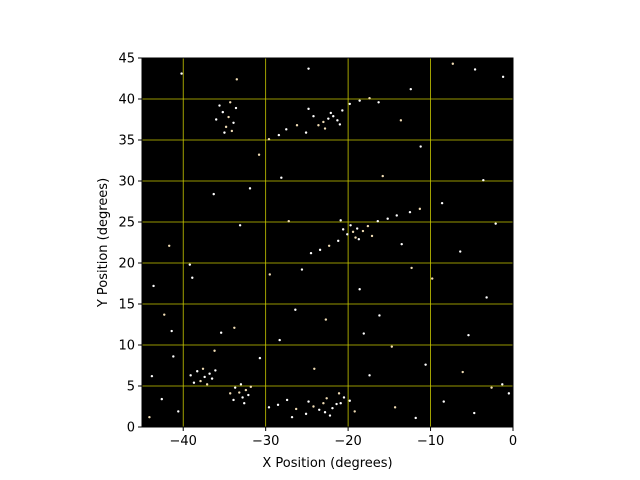 This screenshot has height=480, width=640. I want to click on y-axis-label: Y Position (degrees), so click(103, 243).